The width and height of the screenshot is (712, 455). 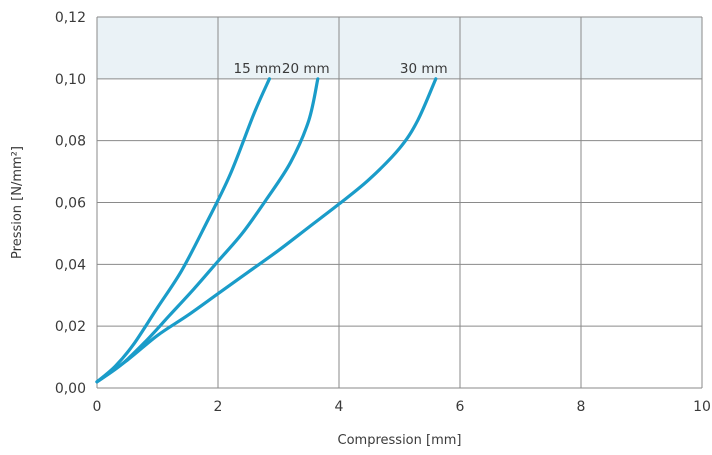 What do you see at coordinates (306, 69) in the screenshot?
I see `series-label-1: 20 mm` at bounding box center [306, 69].